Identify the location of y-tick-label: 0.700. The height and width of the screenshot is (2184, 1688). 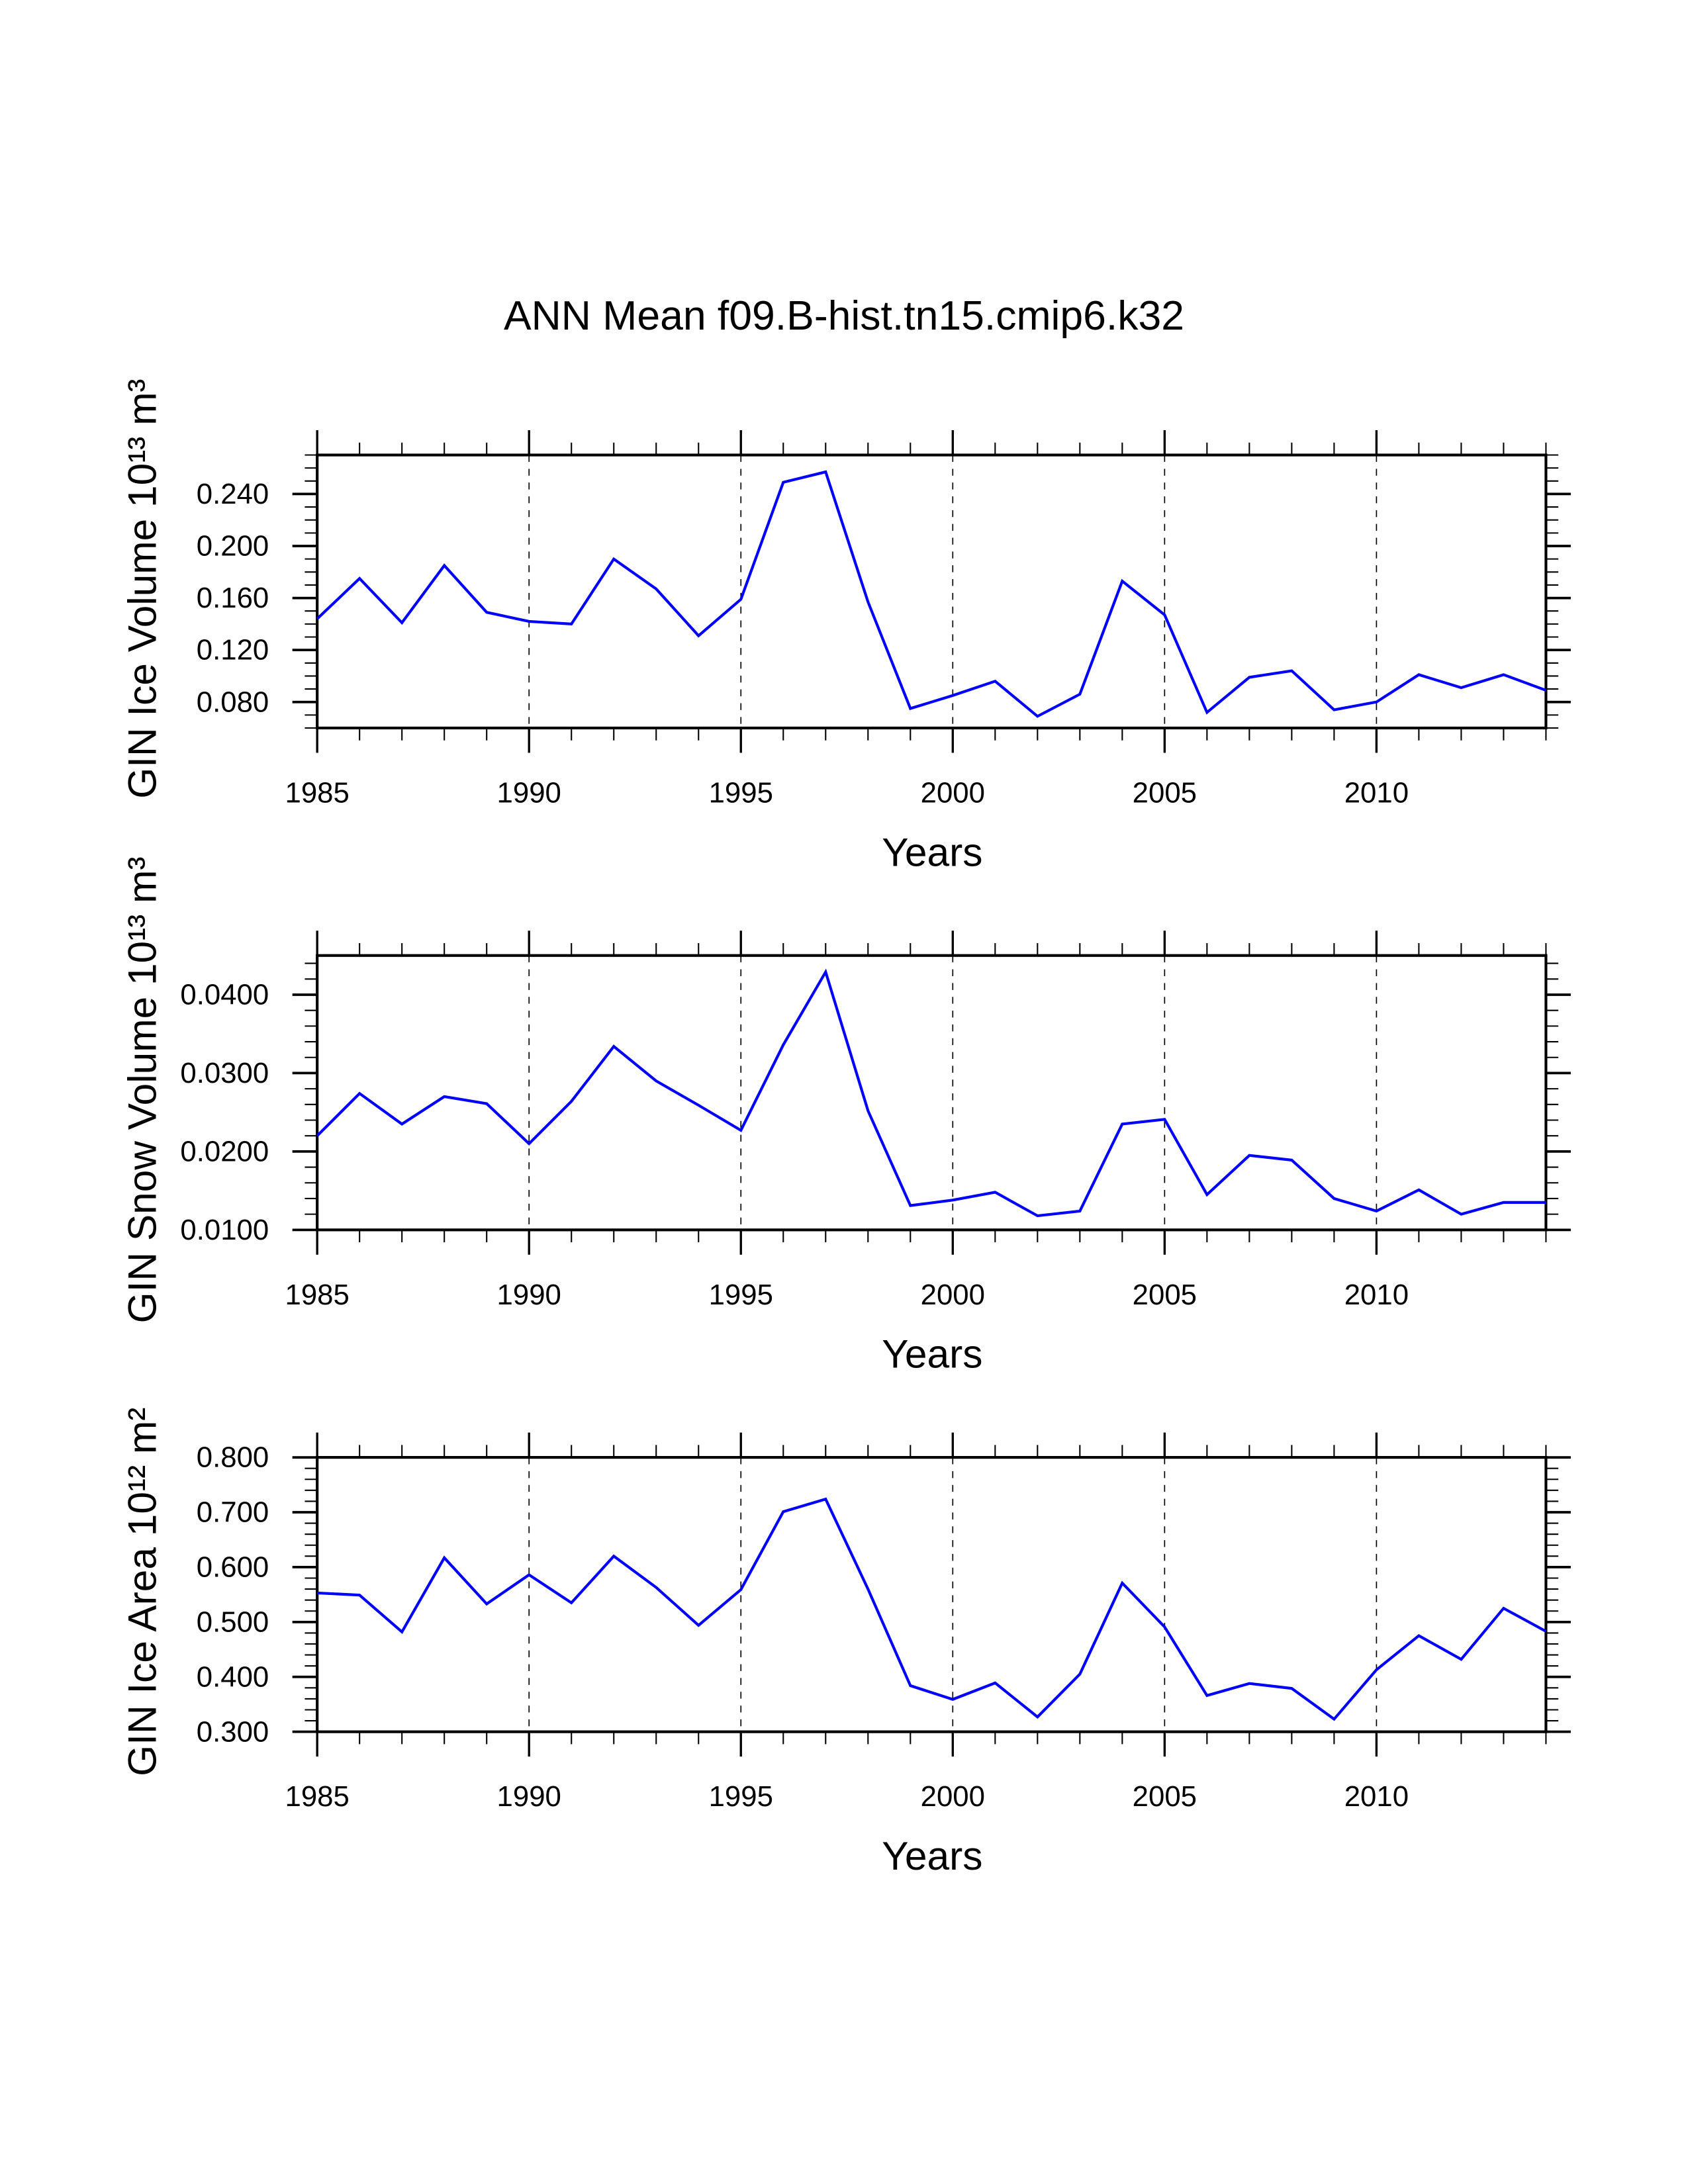
(233, 1513).